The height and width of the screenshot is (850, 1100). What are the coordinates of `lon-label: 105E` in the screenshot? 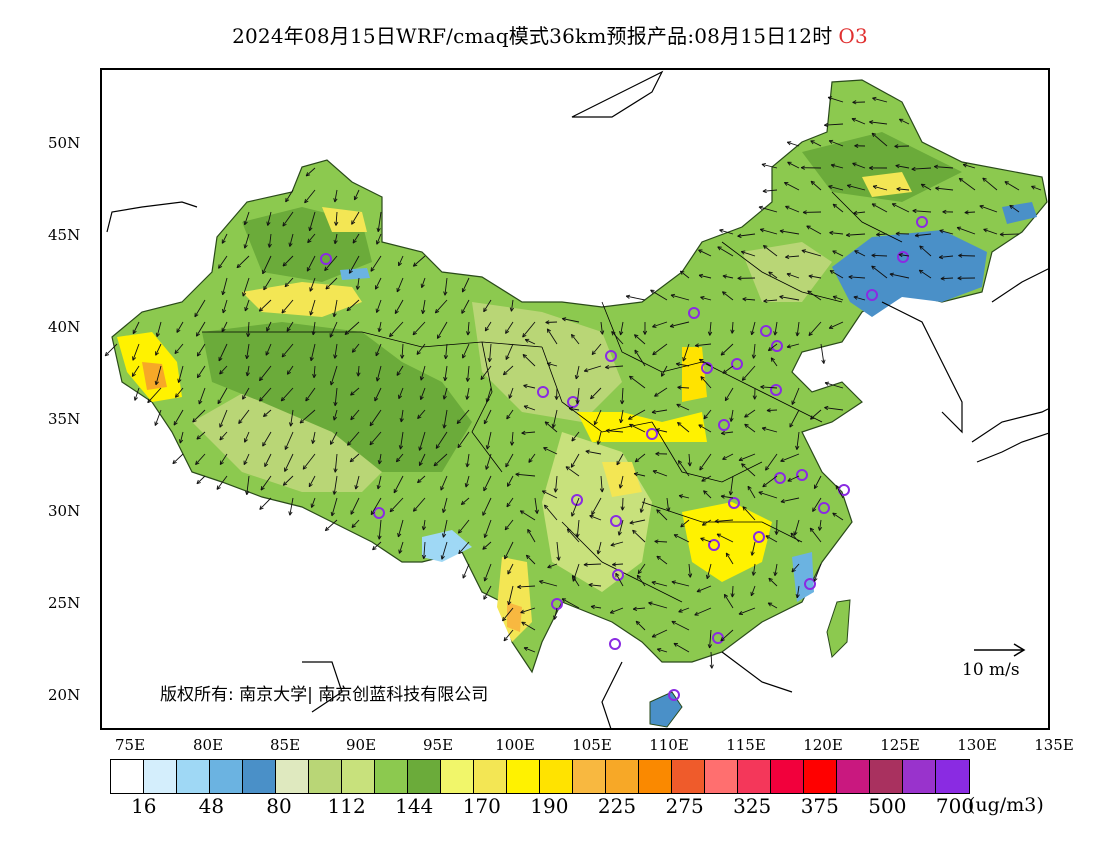 It's located at (592, 745).